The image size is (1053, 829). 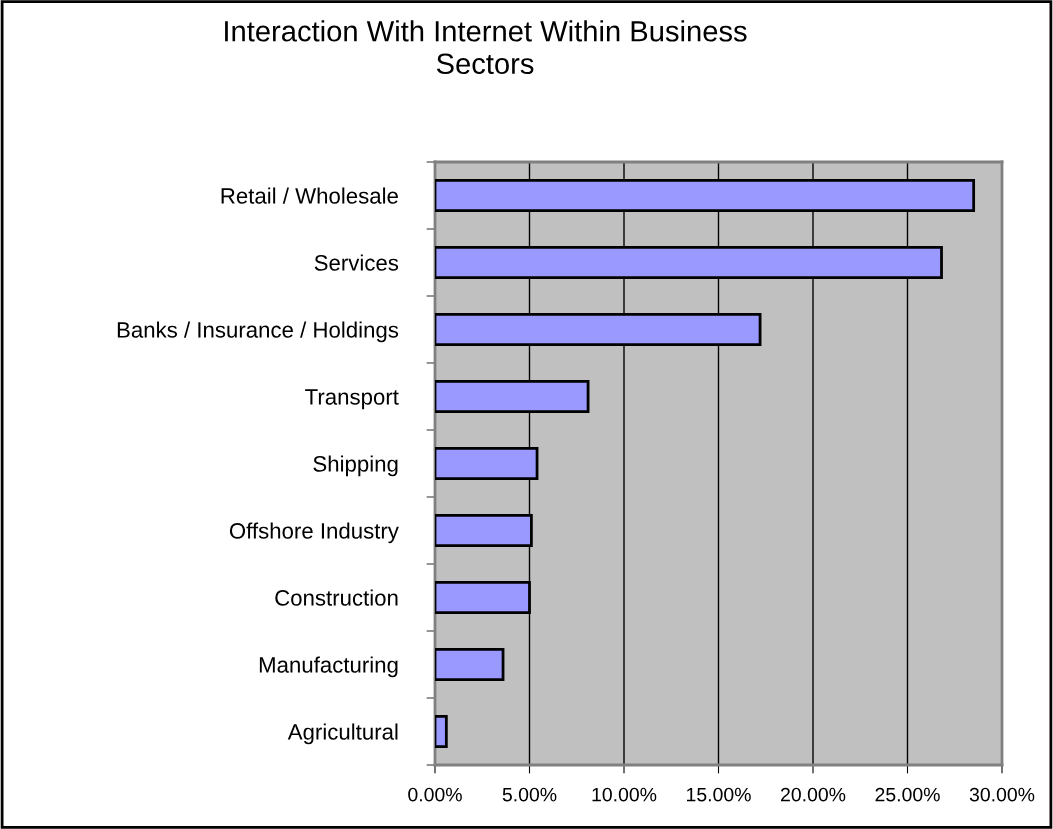 What do you see at coordinates (336, 597) in the screenshot?
I see `y-tick-label: Construction` at bounding box center [336, 597].